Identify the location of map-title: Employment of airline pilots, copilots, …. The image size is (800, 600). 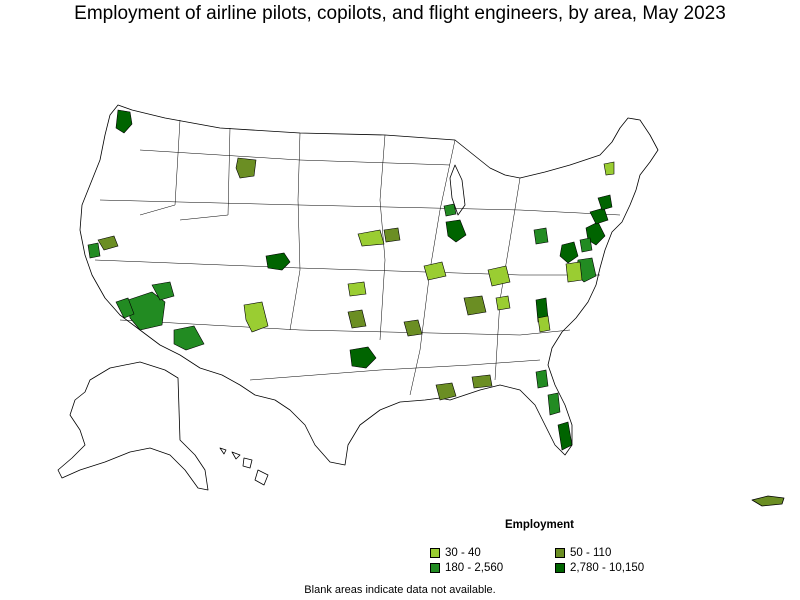
(400, 13).